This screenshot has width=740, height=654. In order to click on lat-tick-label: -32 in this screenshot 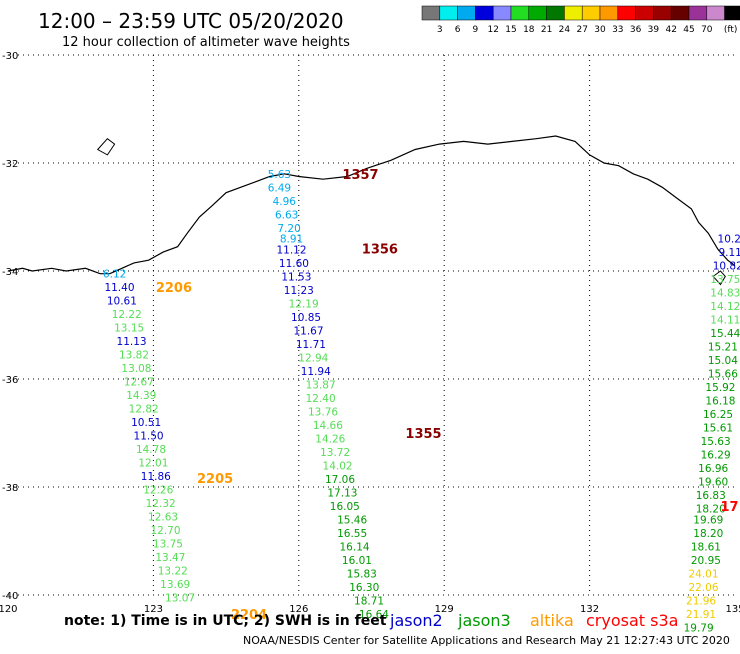, I will do `click(10, 164)`.